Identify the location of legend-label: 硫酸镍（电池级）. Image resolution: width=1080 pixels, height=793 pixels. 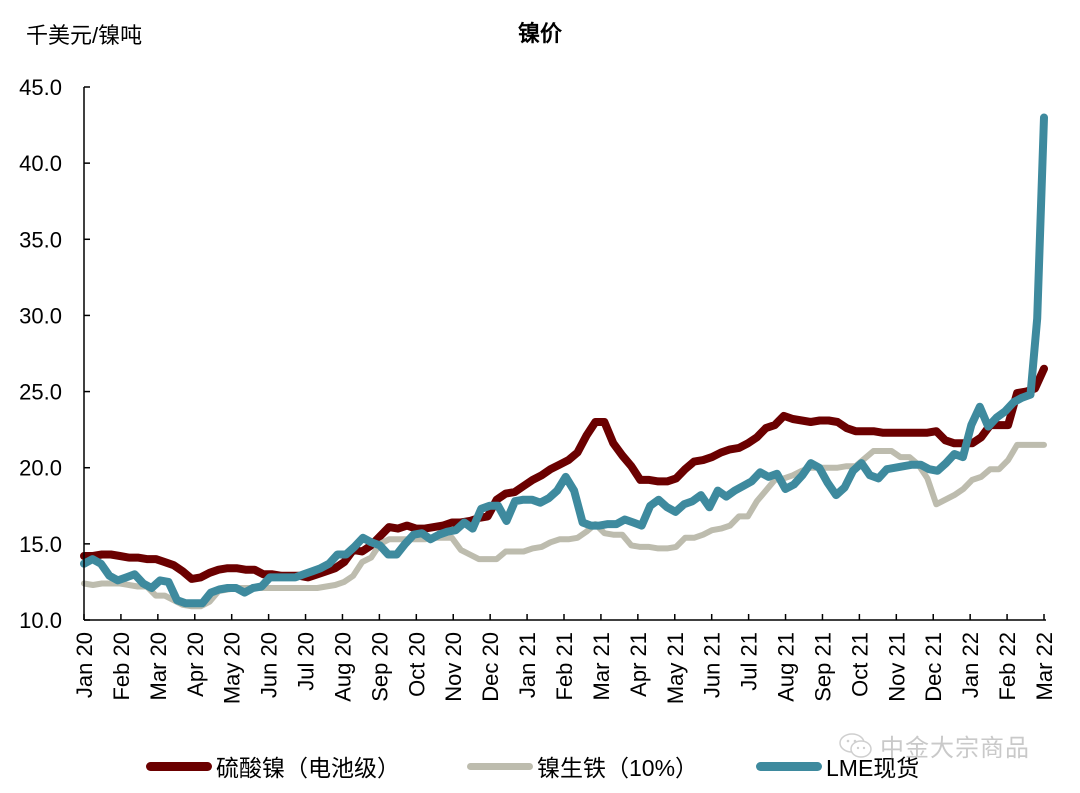
(308, 768).